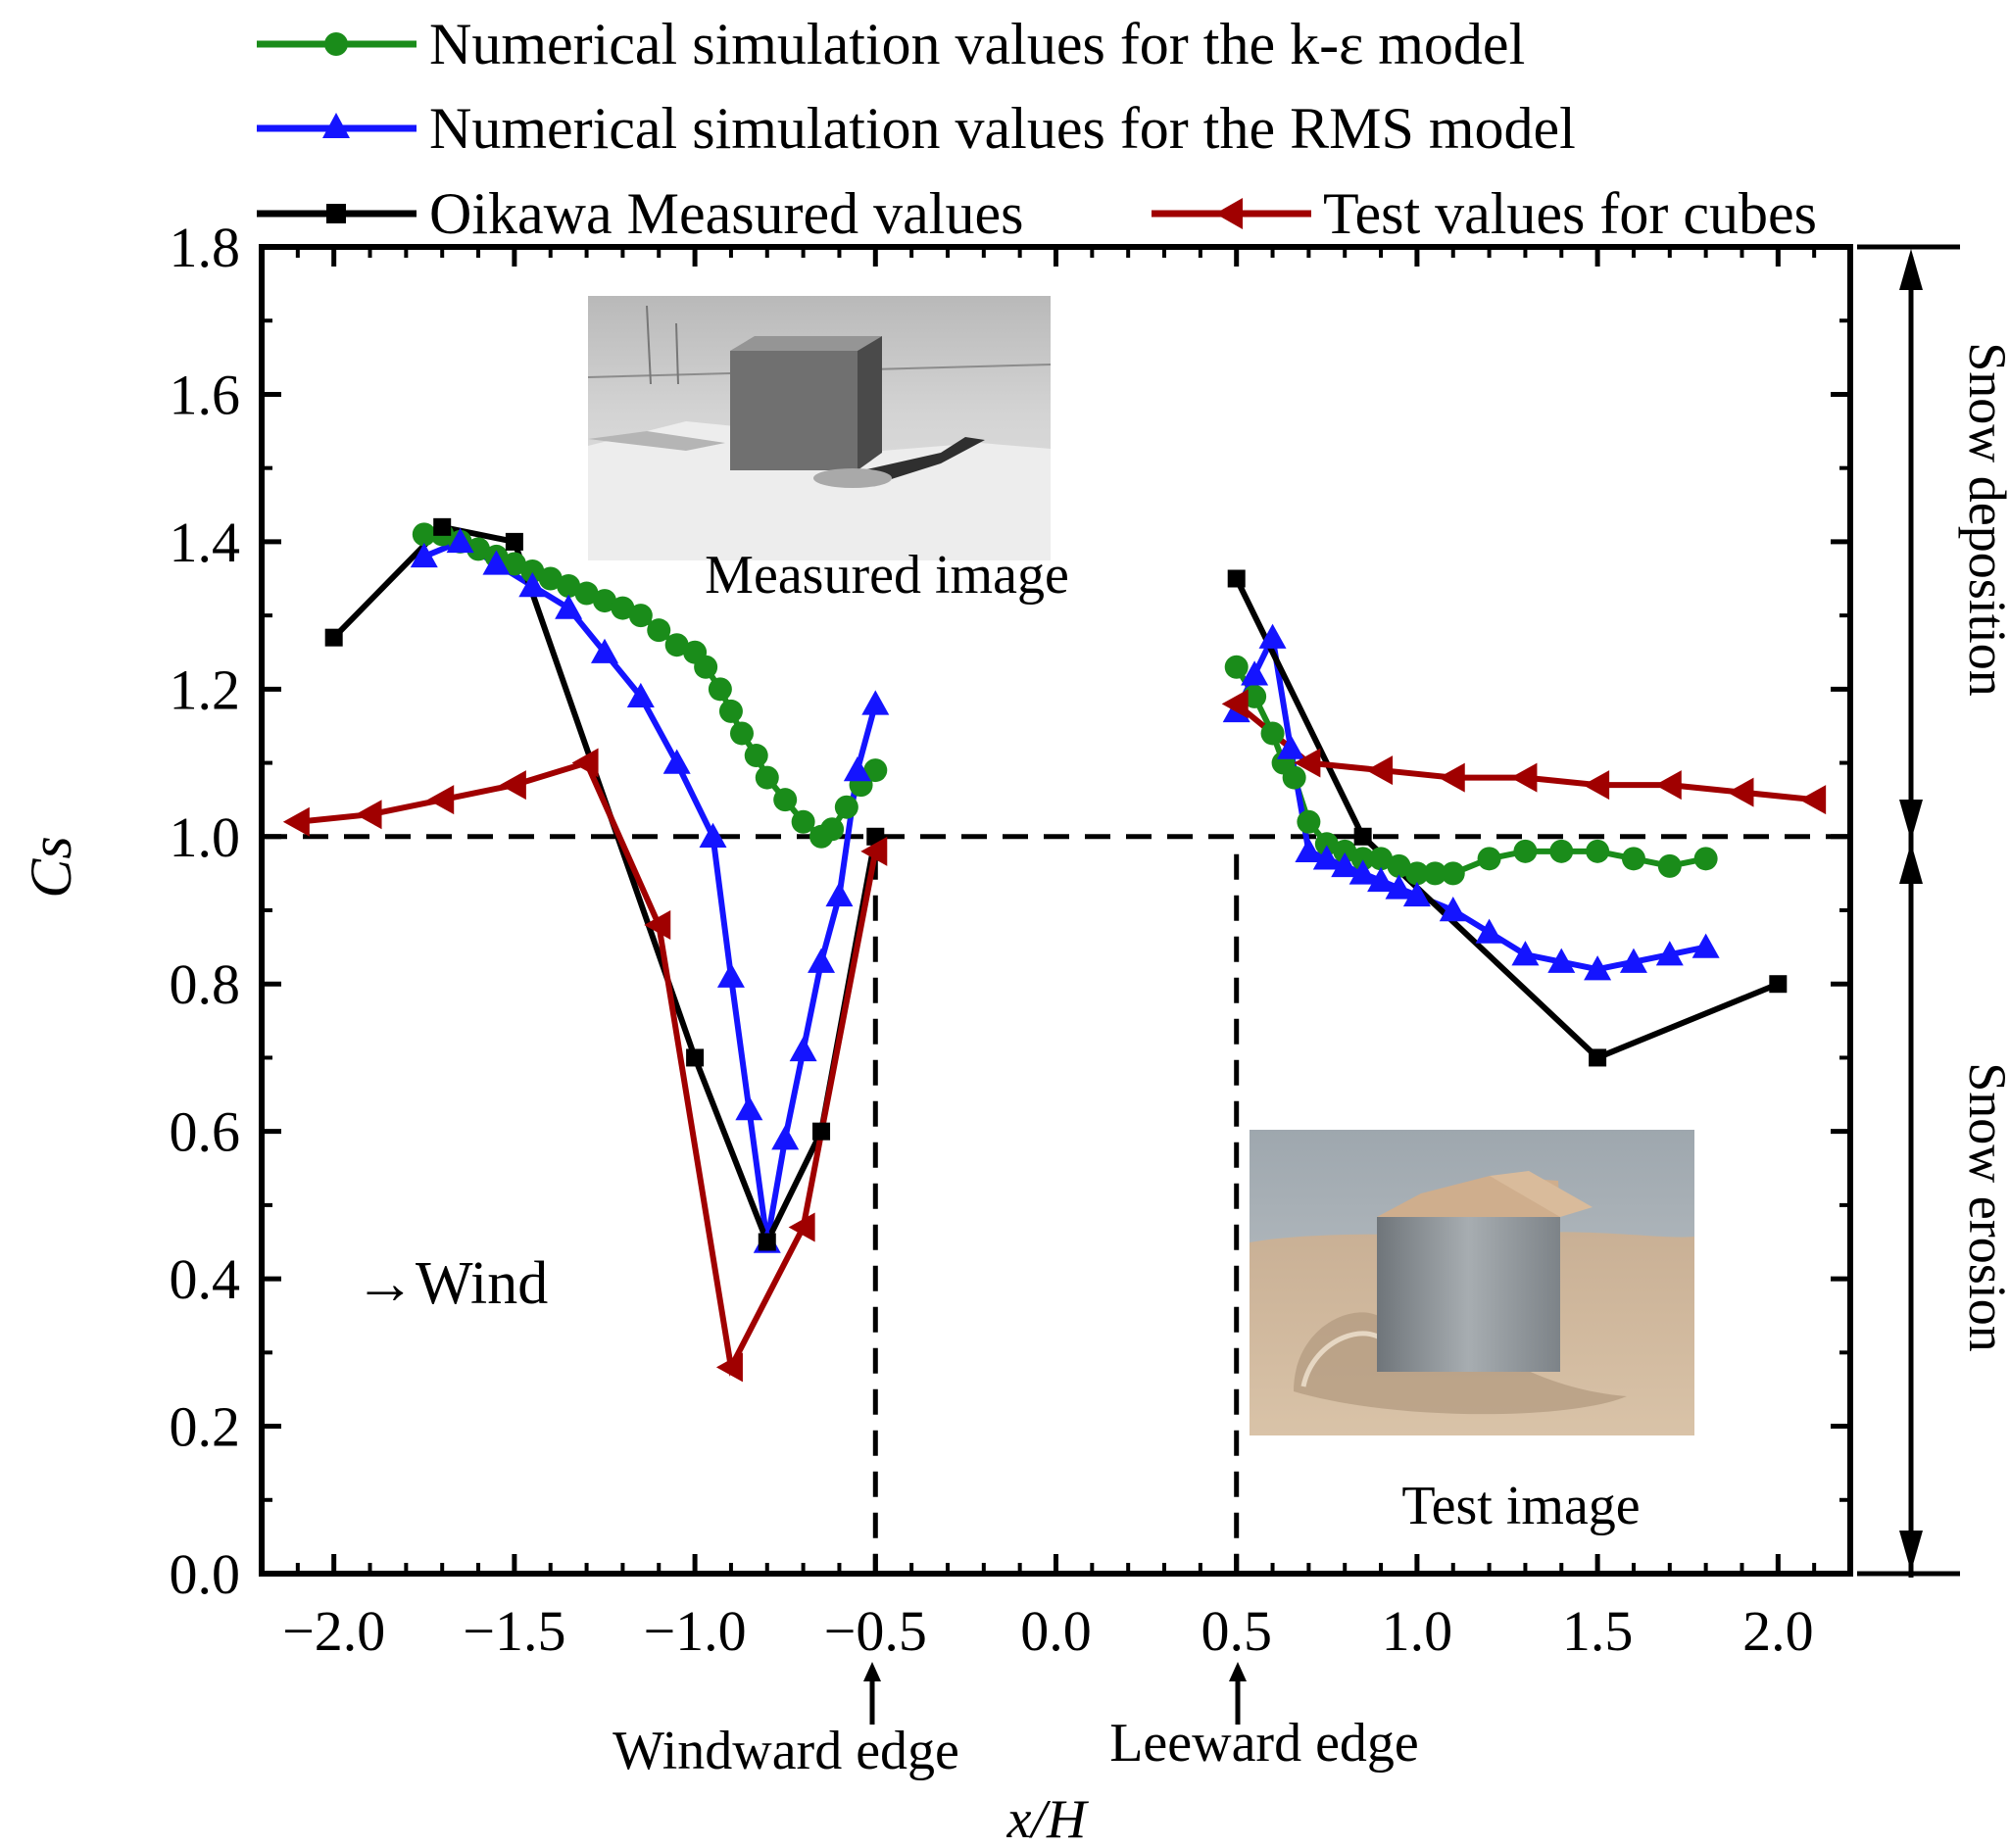 The height and width of the screenshot is (1848, 2010). I want to click on y-tick-label-4: 0.8, so click(205, 984).